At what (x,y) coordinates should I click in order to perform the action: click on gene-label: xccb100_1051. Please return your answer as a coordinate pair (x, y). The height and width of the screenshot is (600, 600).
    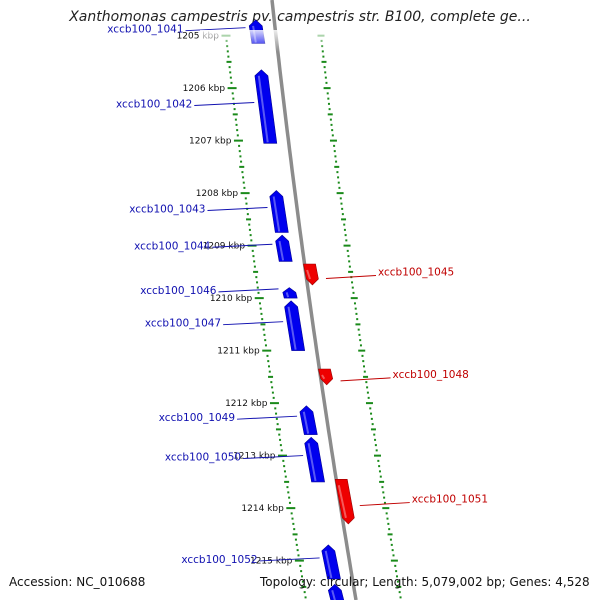
    Looking at the image, I should click on (450, 500).